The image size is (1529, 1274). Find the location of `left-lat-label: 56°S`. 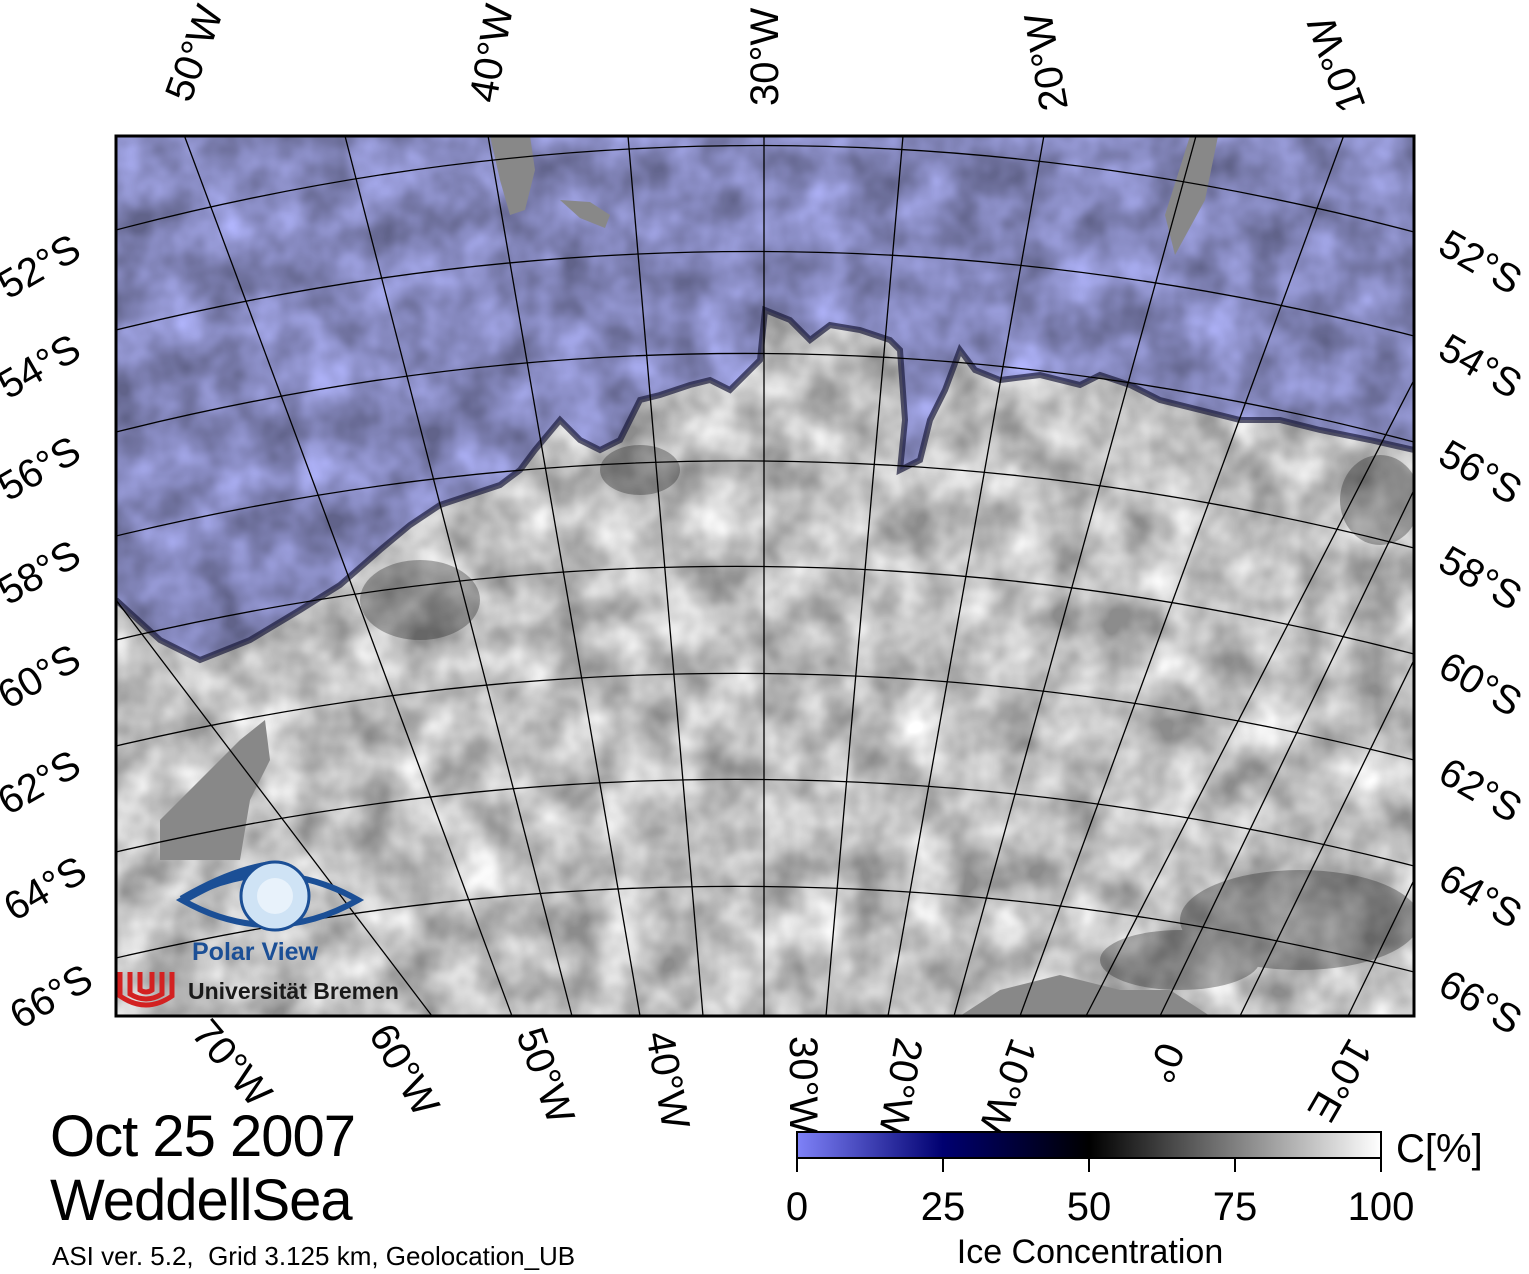

left-lat-label: 56°S is located at coordinates (44, 469).